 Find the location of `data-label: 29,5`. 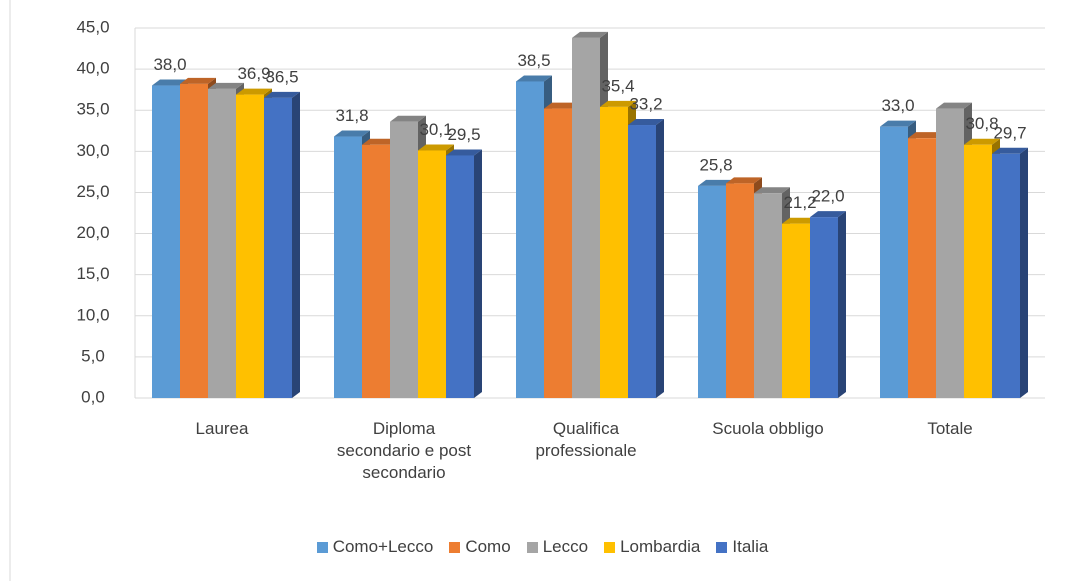

data-label: 29,5 is located at coordinates (463, 134).